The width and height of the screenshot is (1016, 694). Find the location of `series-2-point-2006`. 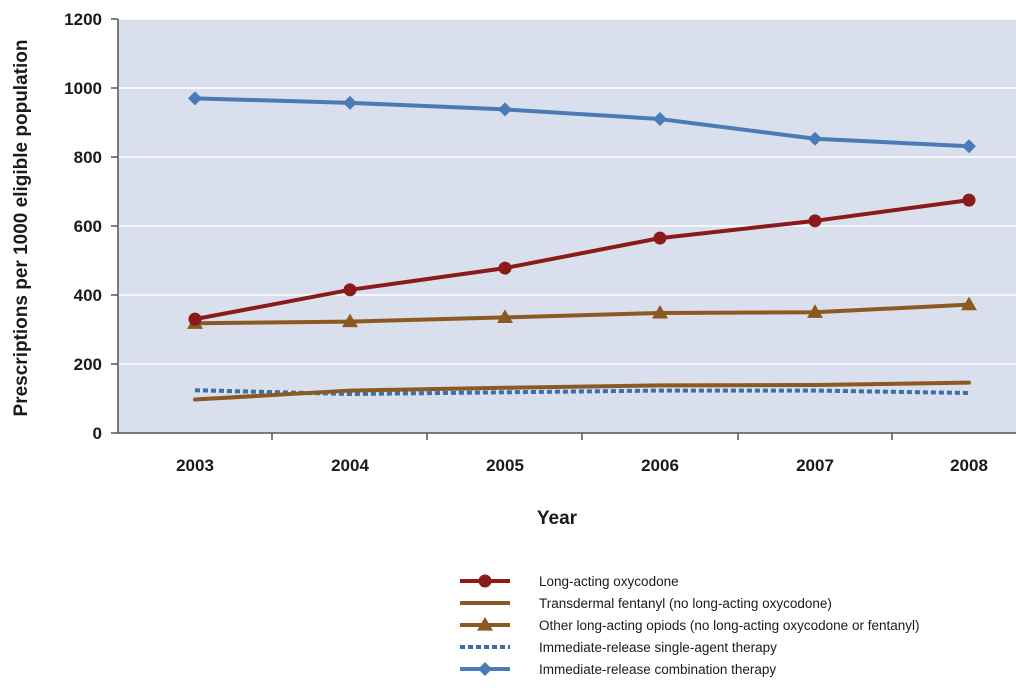

series-2-point-2006 is located at coordinates (660, 311).